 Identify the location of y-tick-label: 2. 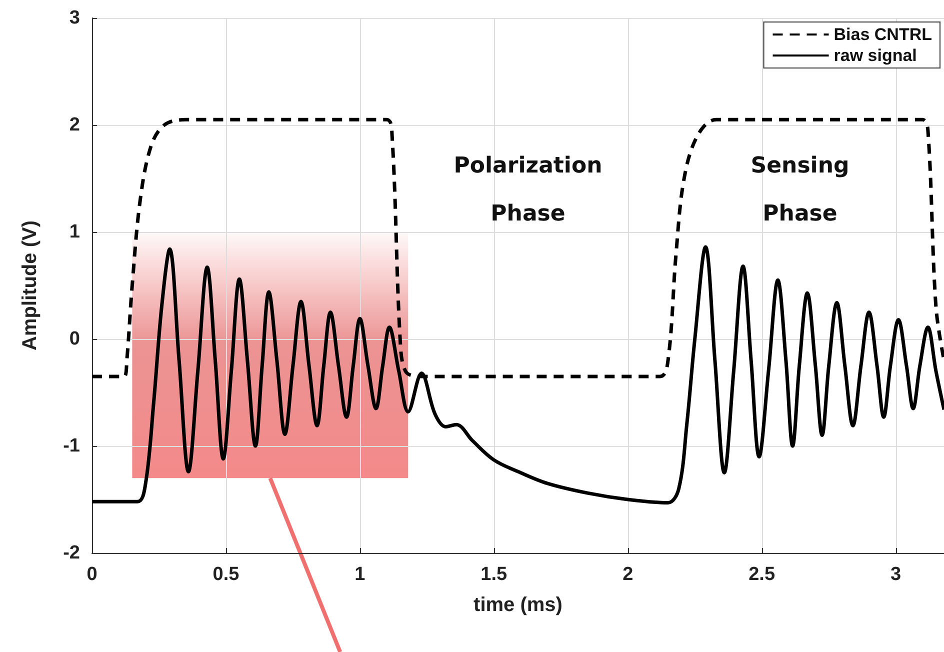
(74, 125).